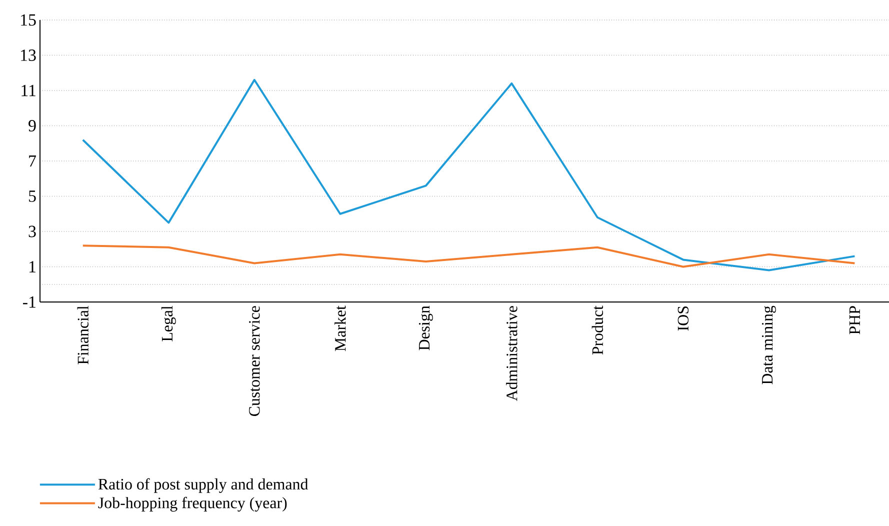 The height and width of the screenshot is (526, 889). I want to click on x-tick-label: IOS, so click(683, 318).